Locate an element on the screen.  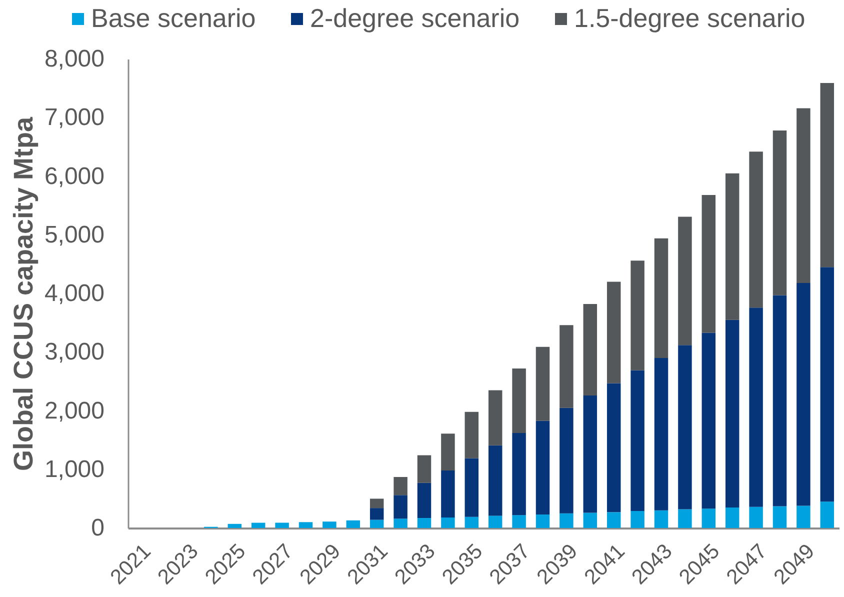
y-tick-label: 1,000 is located at coordinates (74, 469).